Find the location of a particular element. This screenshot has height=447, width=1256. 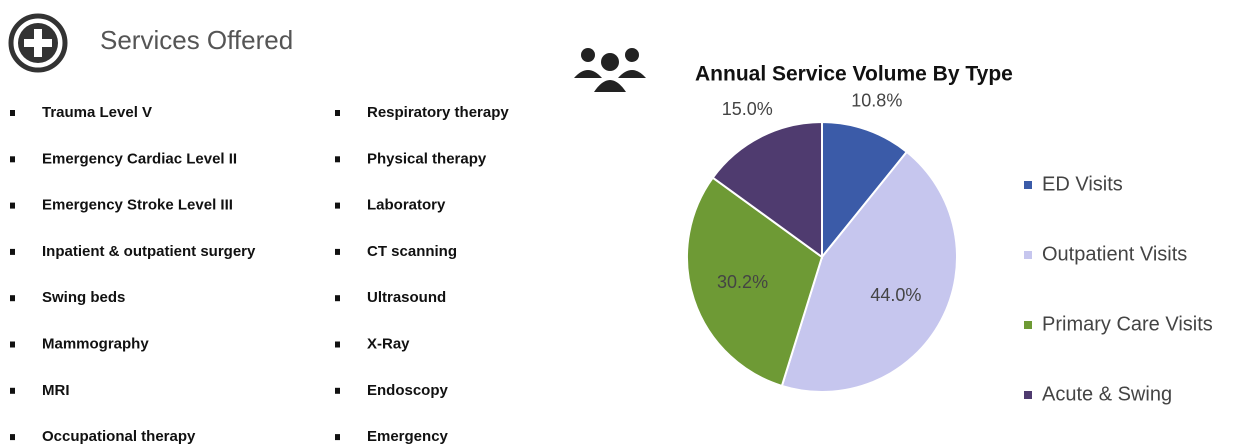

service-item: Swing beds is located at coordinates (83, 297).